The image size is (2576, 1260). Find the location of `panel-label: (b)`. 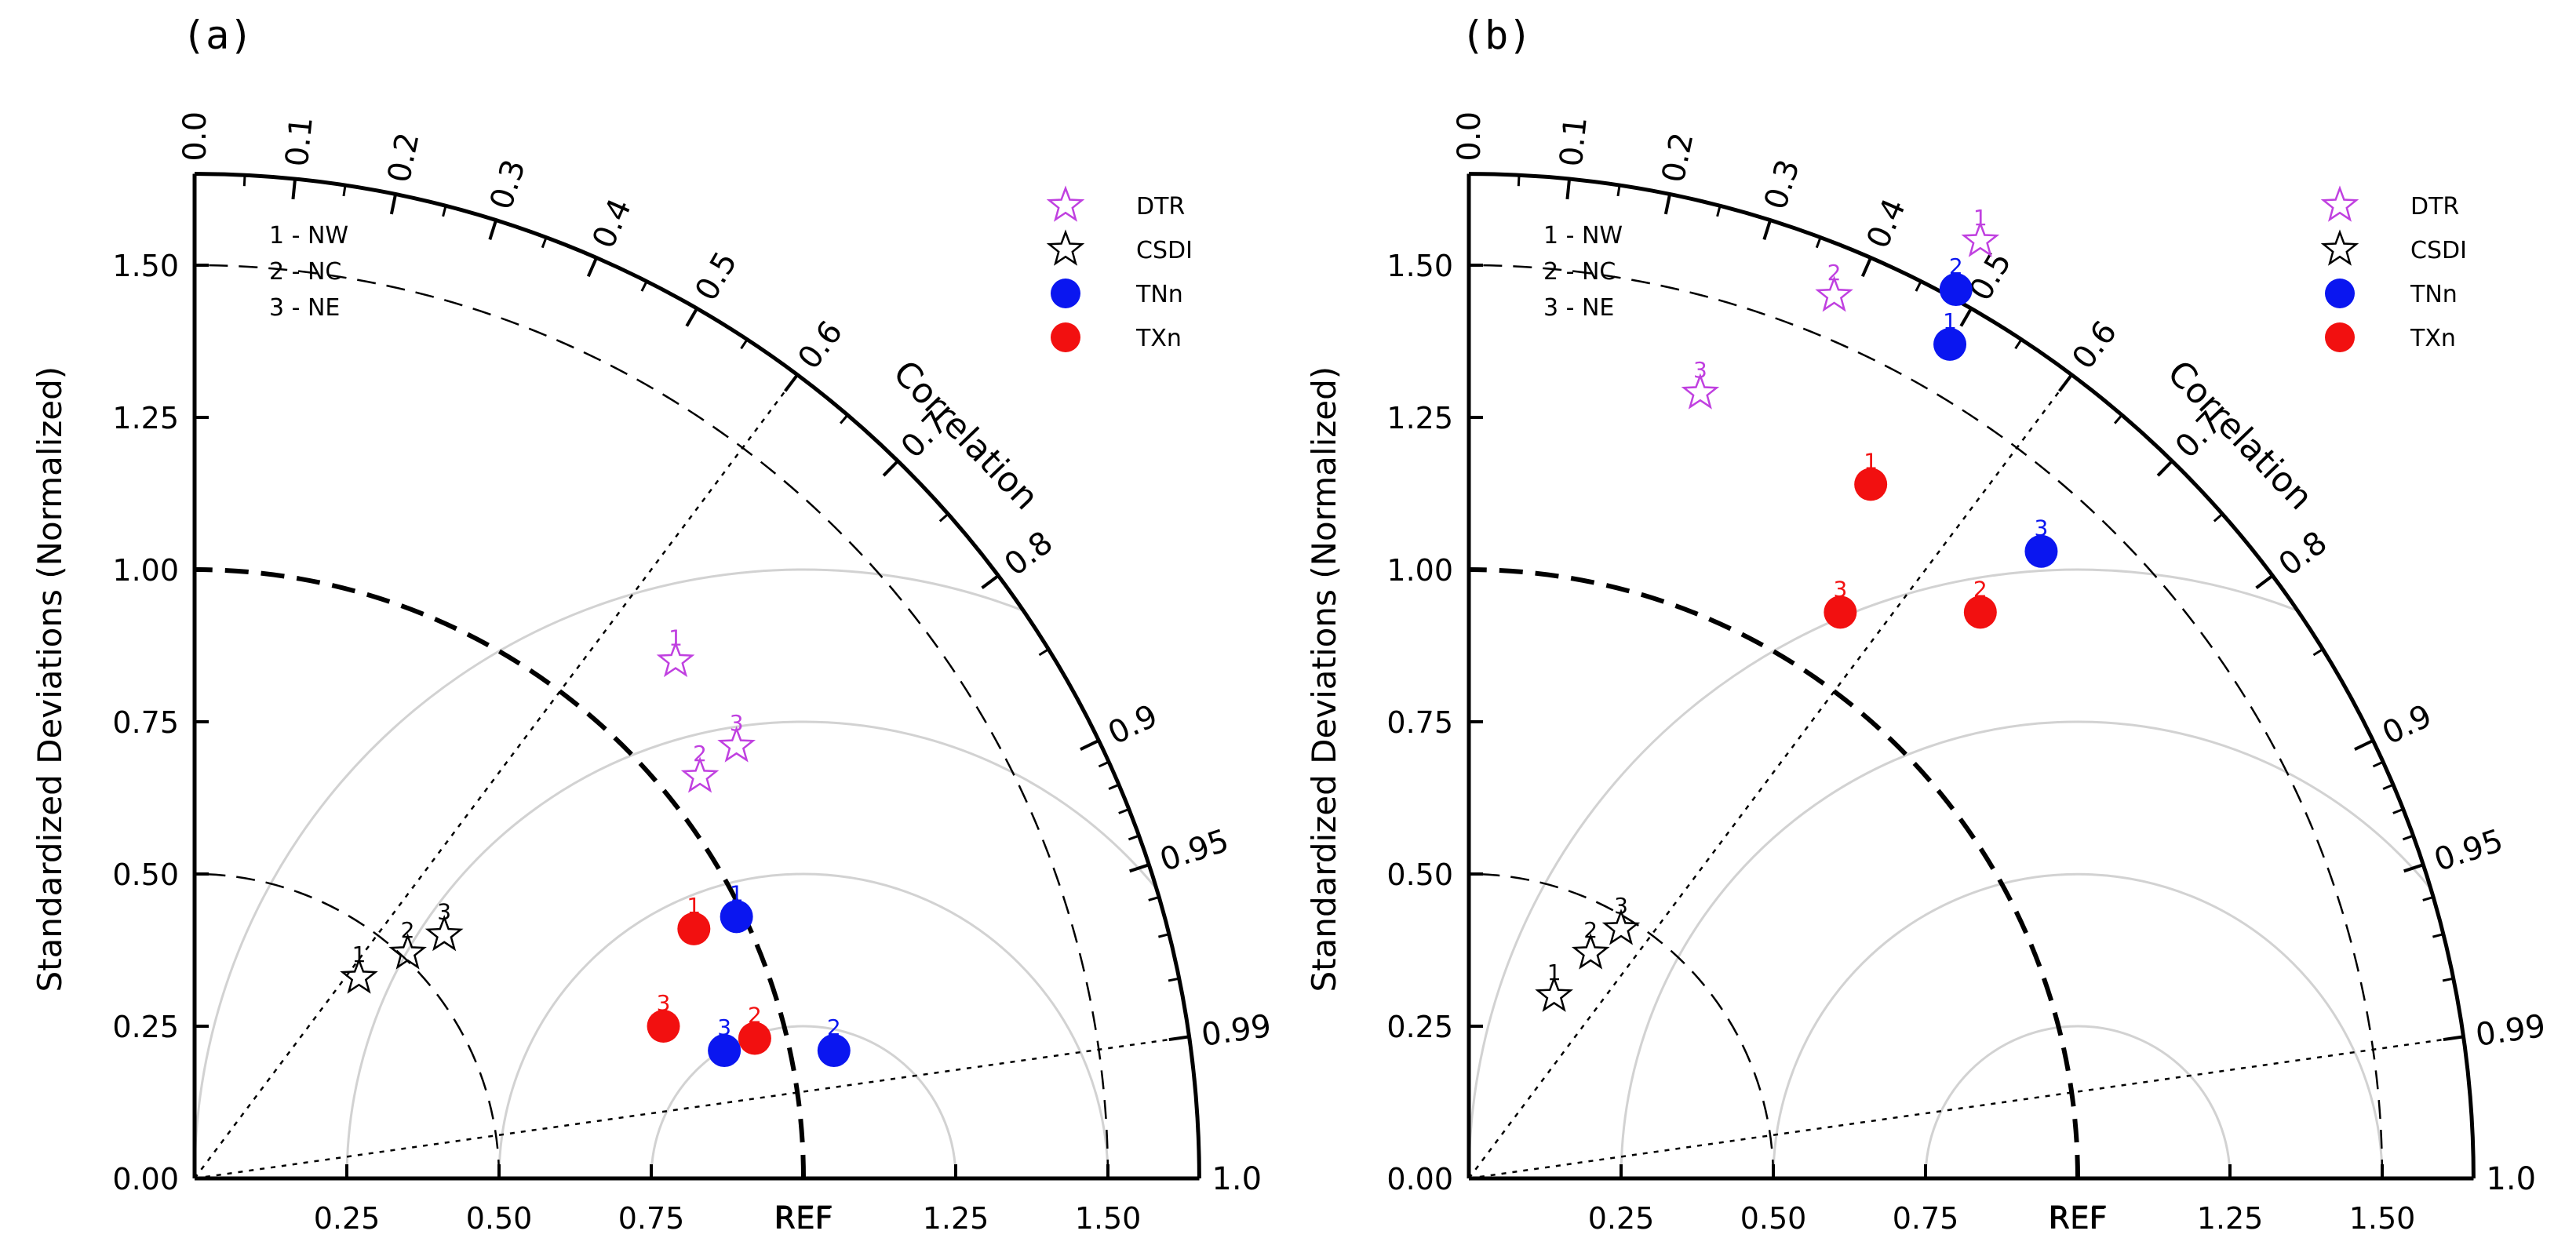

panel-label: (b) is located at coordinates (1496, 35).